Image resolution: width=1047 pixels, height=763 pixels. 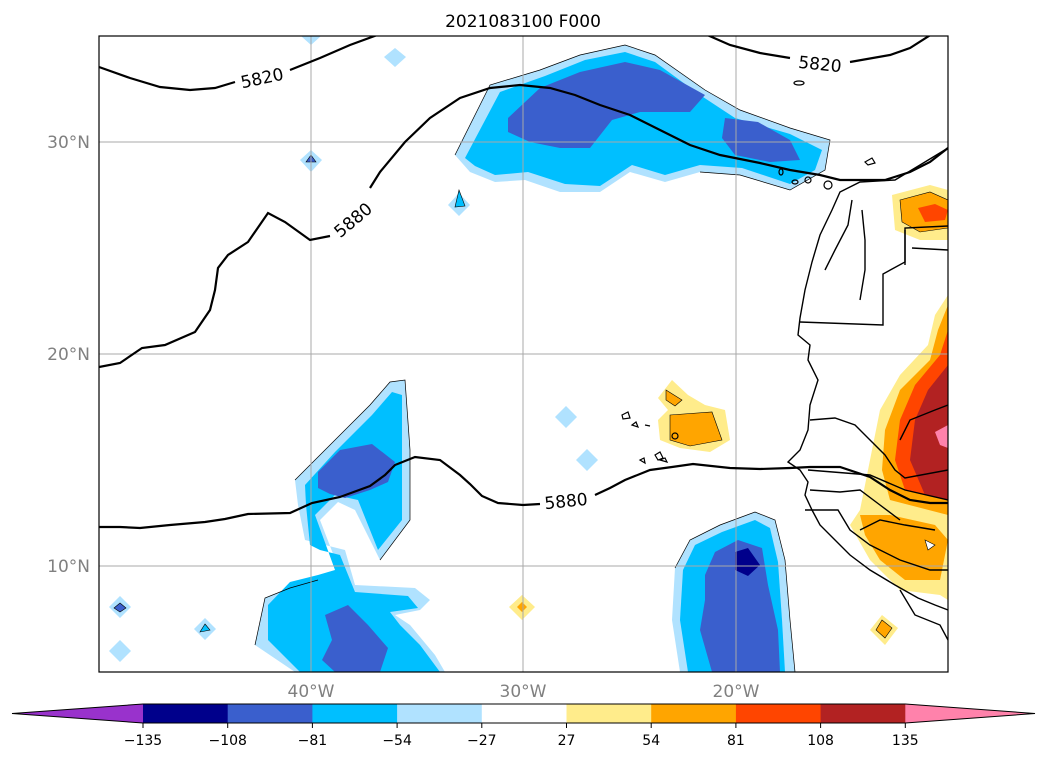 I want to click on colorbar-tick-label: −135, so click(x=143, y=741).